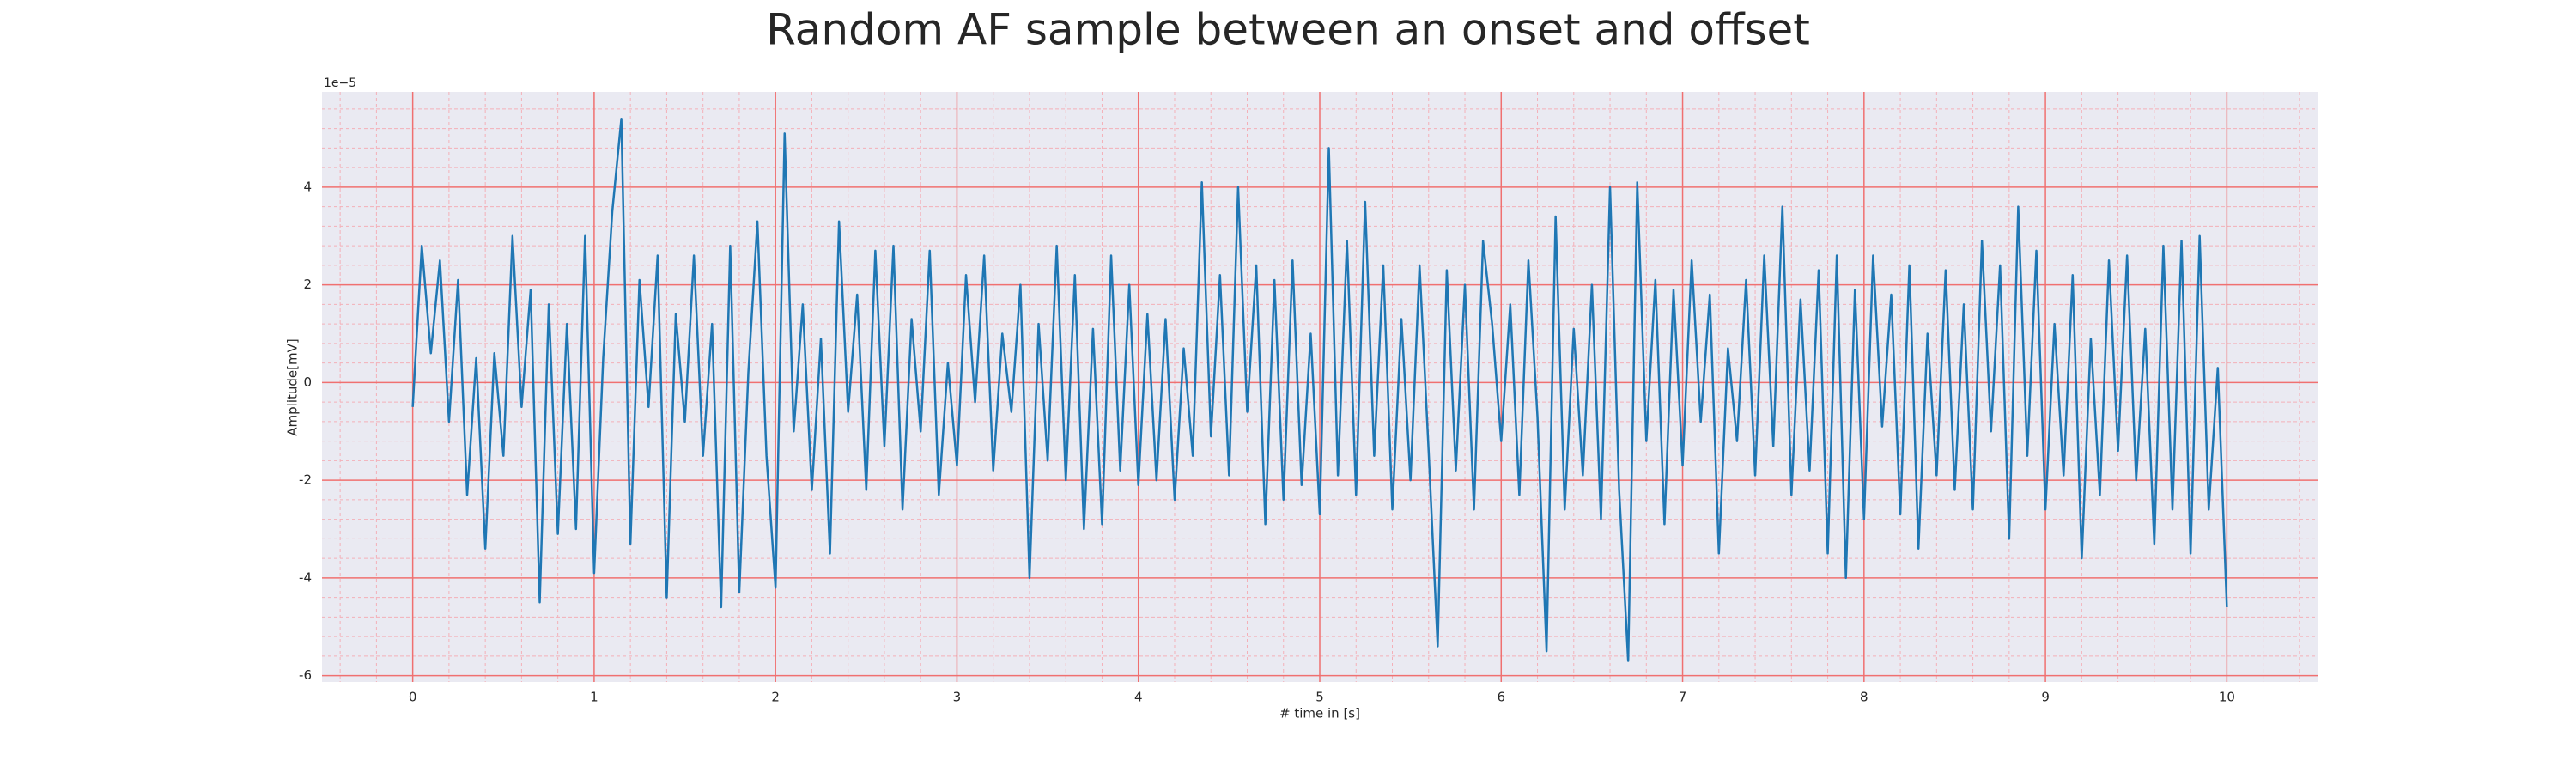 The image size is (2576, 773). I want to click on x-tick-label: 4, so click(1138, 697).